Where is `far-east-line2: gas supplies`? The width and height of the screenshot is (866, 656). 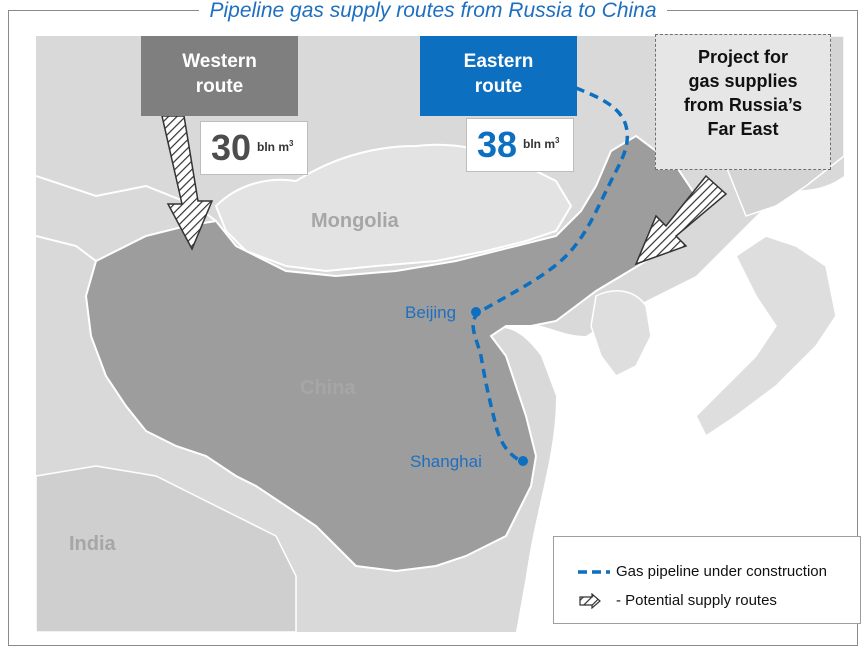 far-east-line2: gas supplies is located at coordinates (743, 81).